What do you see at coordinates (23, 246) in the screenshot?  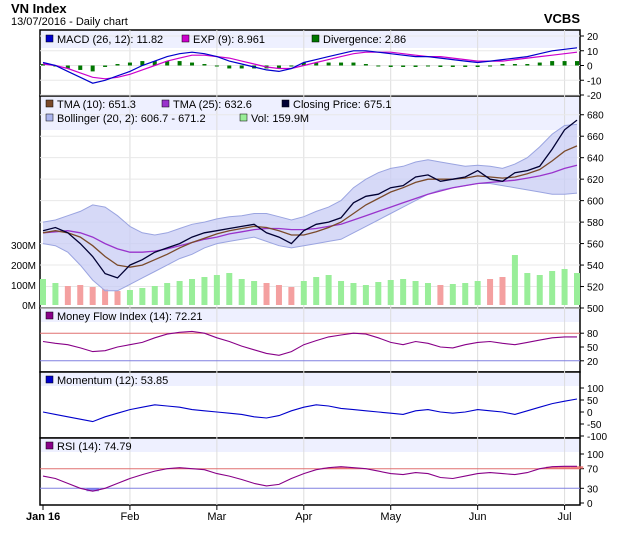 I see `volume-tick-label: 300M` at bounding box center [23, 246].